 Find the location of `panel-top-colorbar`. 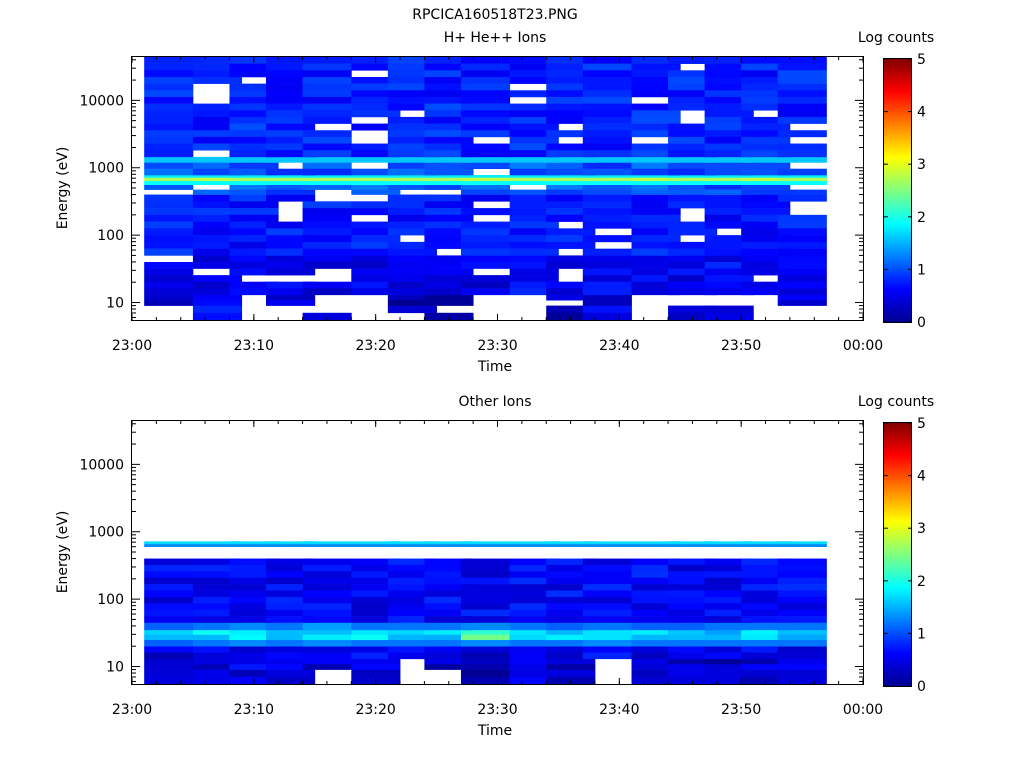

panel-top-colorbar is located at coordinates (897, 190).